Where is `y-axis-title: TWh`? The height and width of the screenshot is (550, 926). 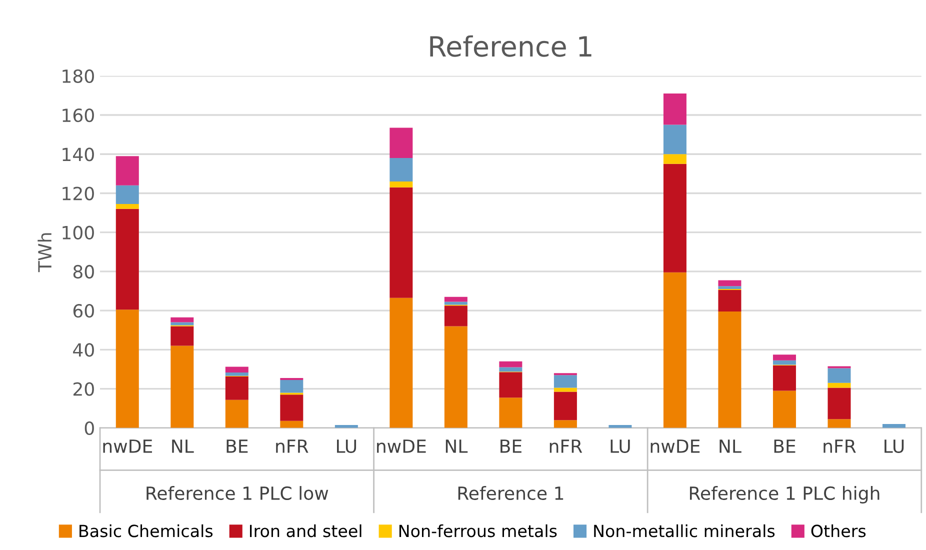
y-axis-title: TWh is located at coordinates (45, 252).